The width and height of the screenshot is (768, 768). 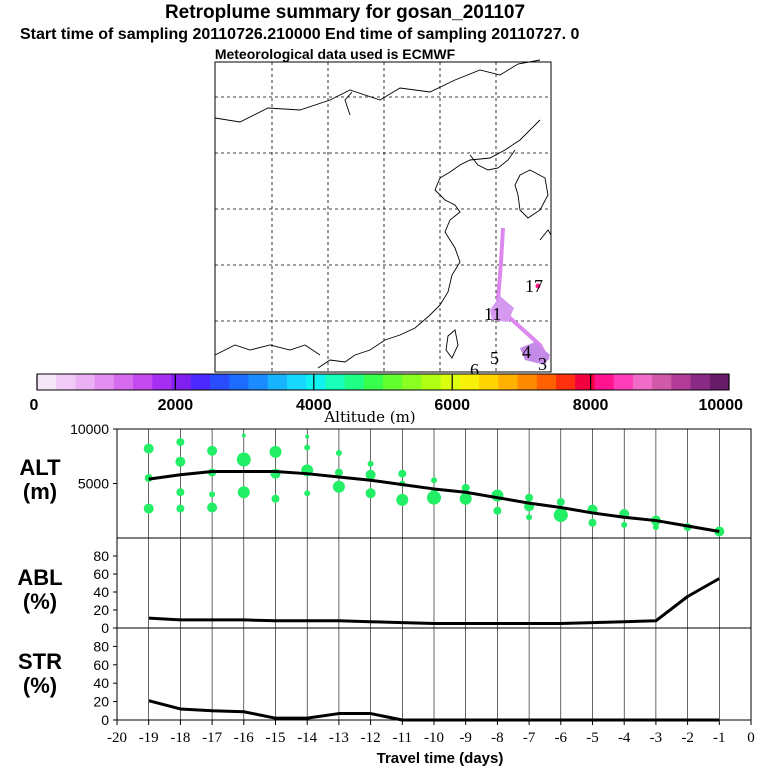 I want to click on x-tick-label: -2, so click(x=687, y=738).